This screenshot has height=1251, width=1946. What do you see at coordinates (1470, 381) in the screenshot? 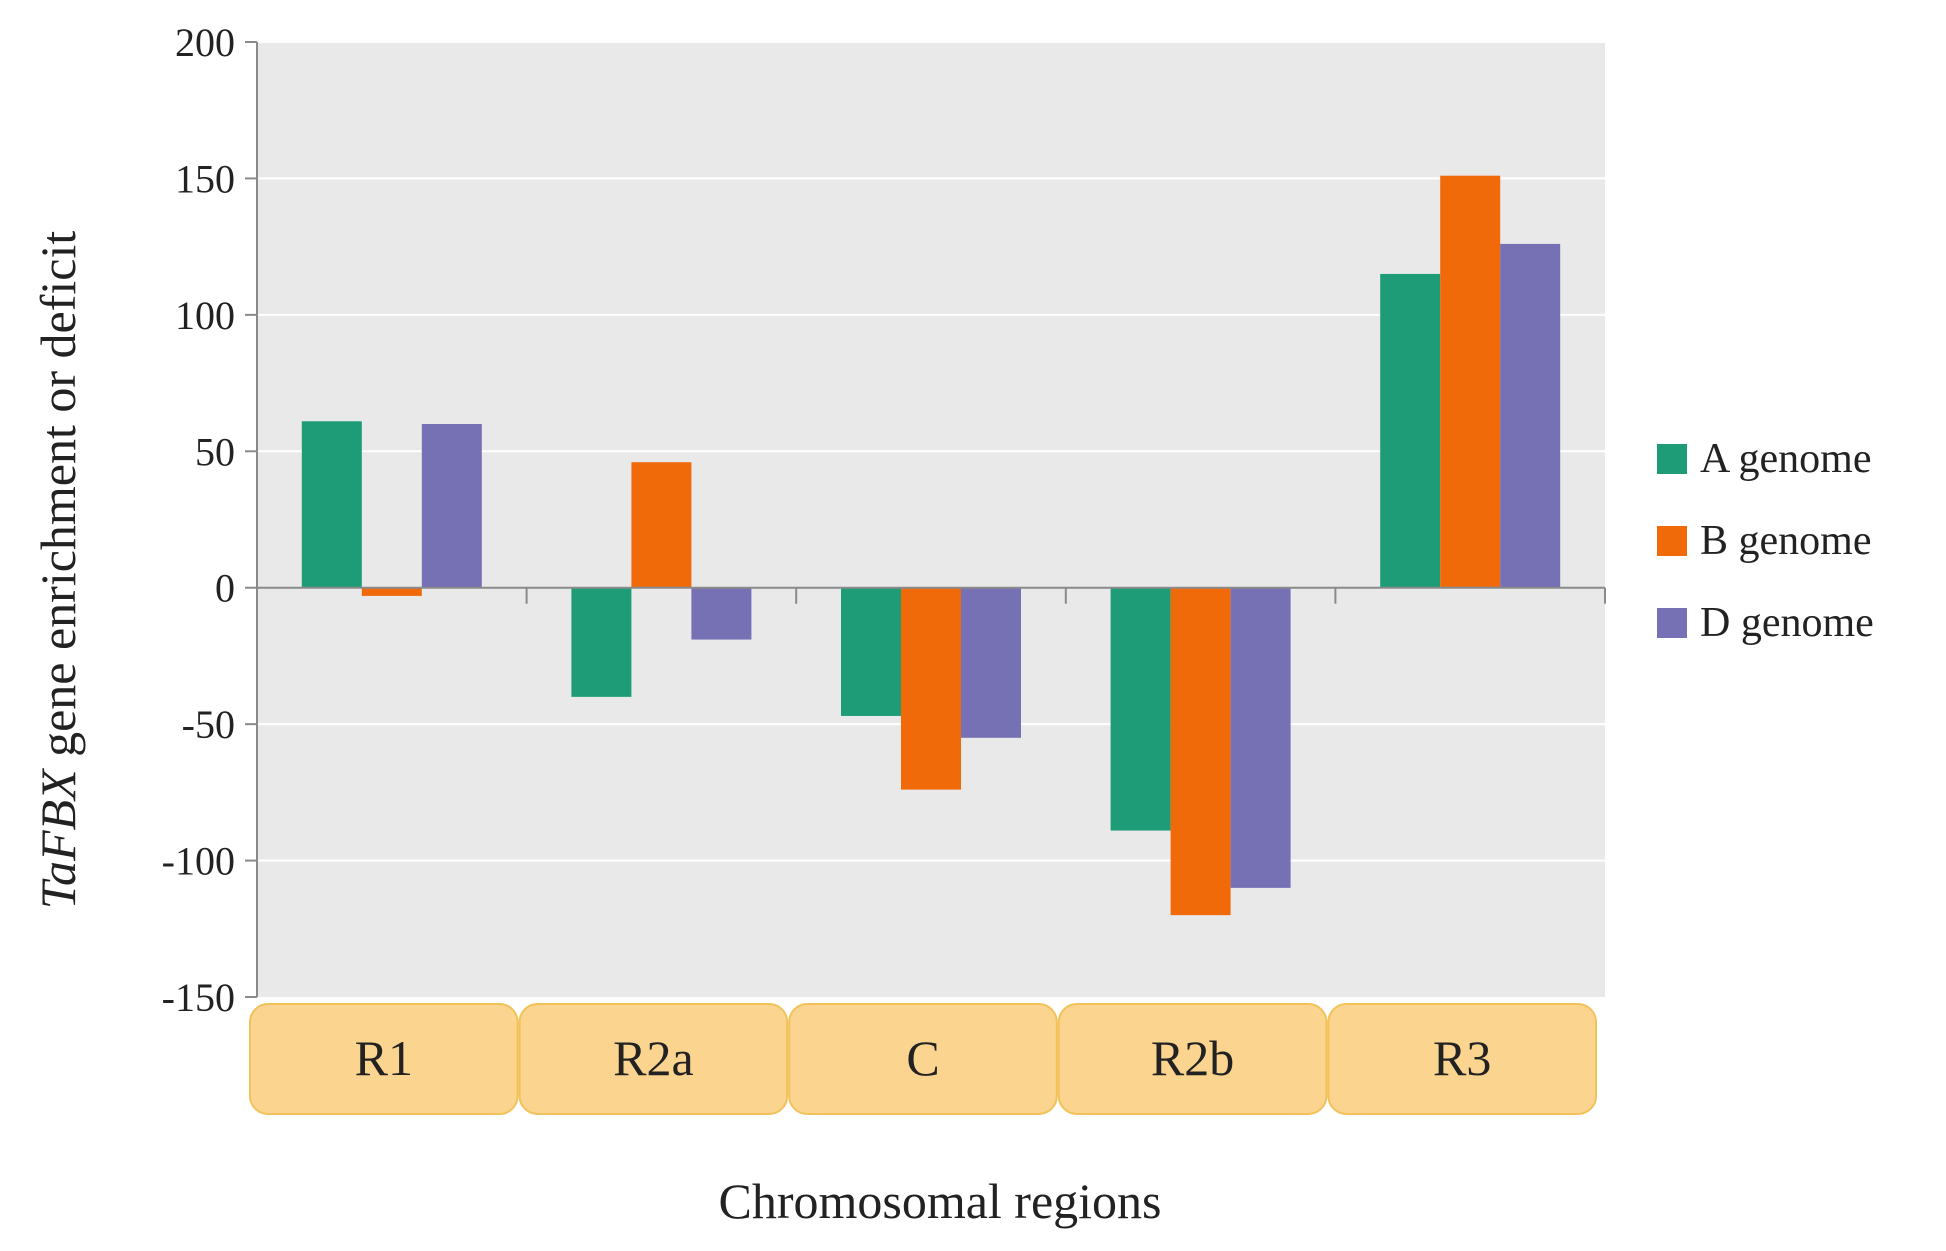
I see `bar-b-genome-r3` at bounding box center [1470, 381].